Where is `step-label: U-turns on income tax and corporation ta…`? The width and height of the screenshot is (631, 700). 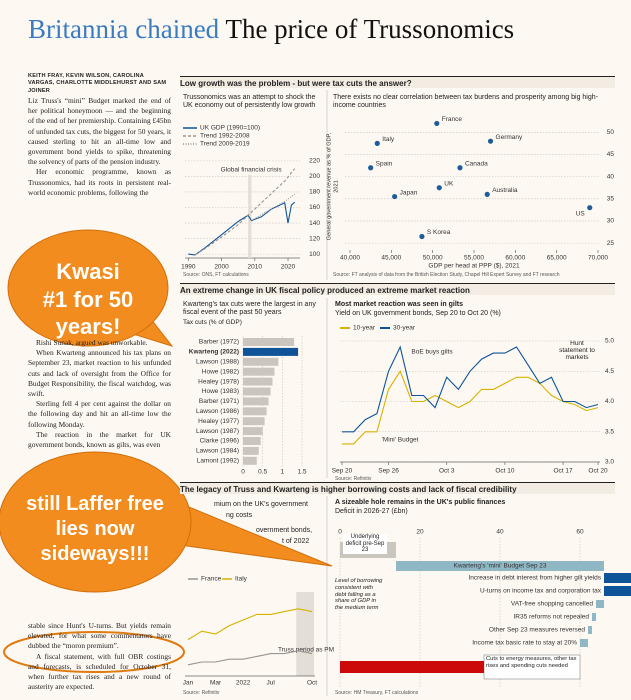 step-label: U-turns on income tax and corporation ta… is located at coordinates (541, 591).